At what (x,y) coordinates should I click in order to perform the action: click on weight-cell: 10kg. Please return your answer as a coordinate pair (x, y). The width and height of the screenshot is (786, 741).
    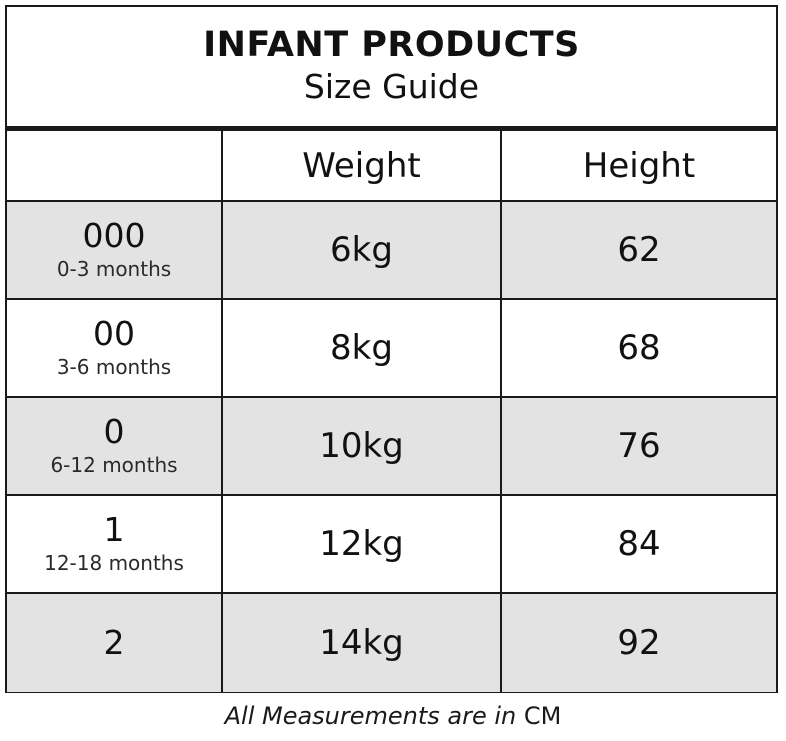
    Looking at the image, I should click on (362, 447).